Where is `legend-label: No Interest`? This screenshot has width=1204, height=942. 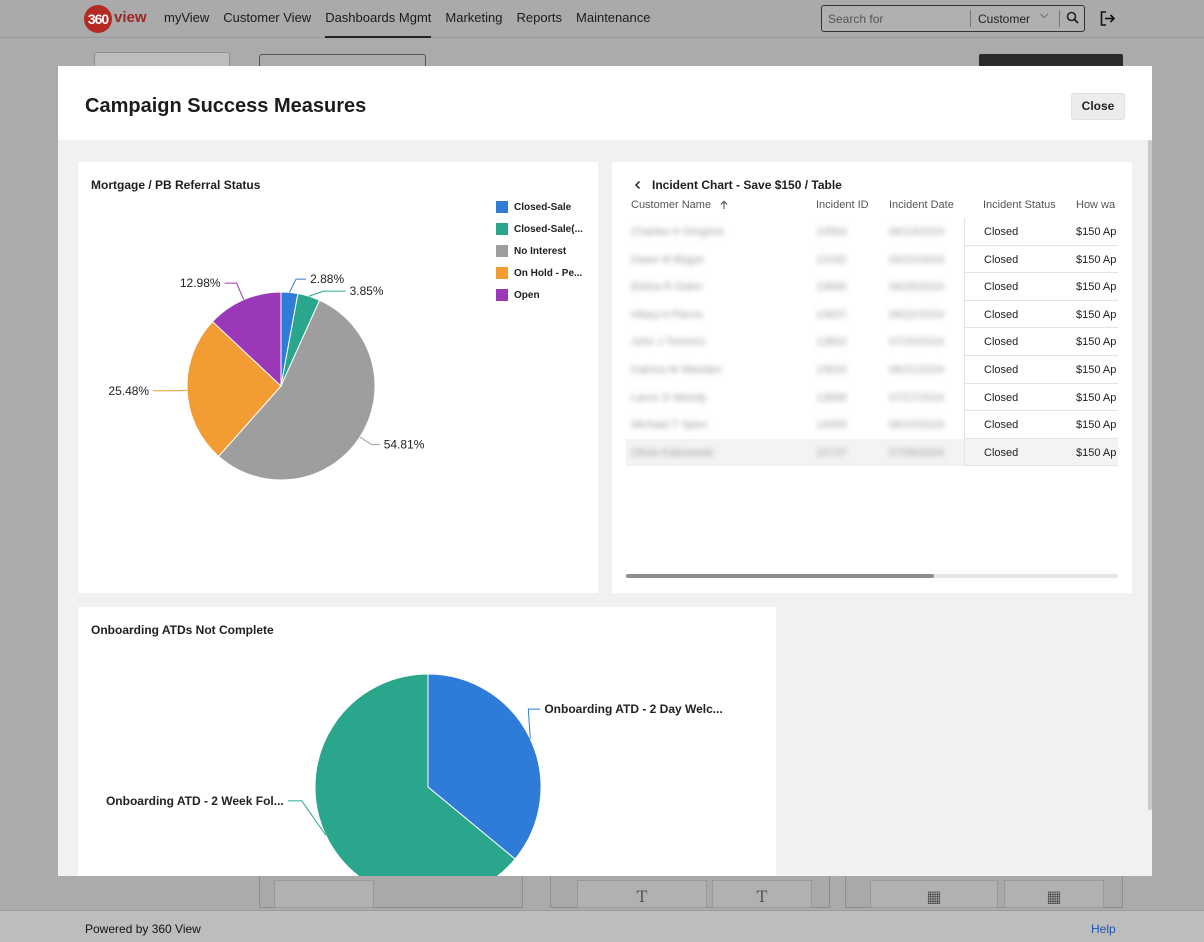
legend-label: No Interest is located at coordinates (540, 251).